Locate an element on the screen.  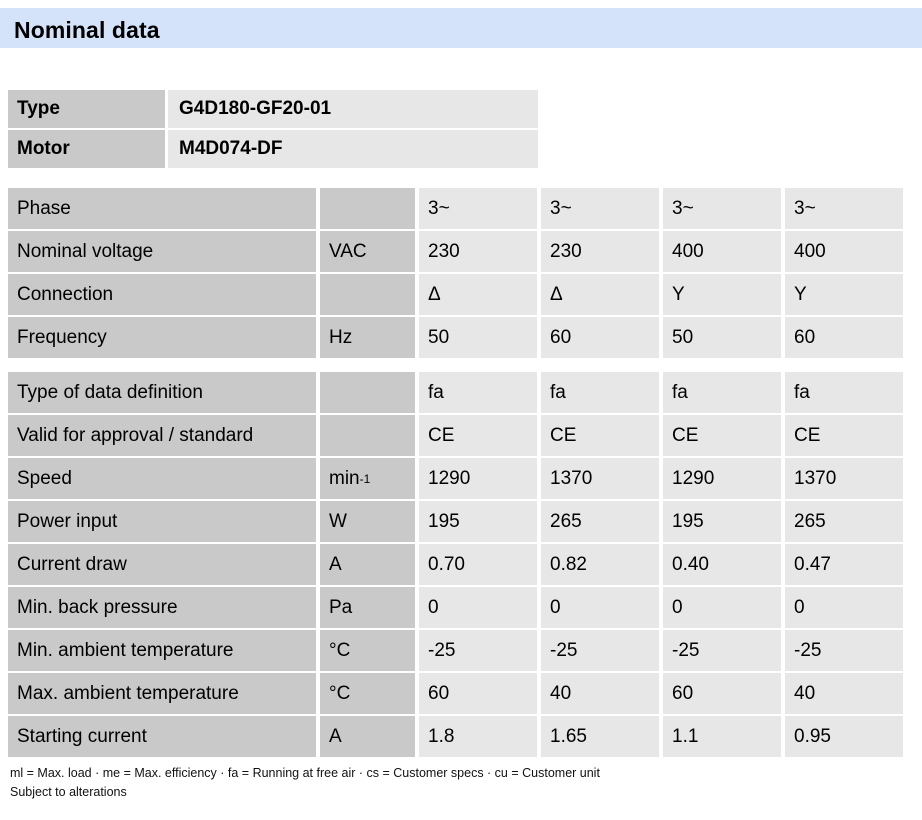
table-row: Power input W 195 265 195 265 is located at coordinates (457, 521).